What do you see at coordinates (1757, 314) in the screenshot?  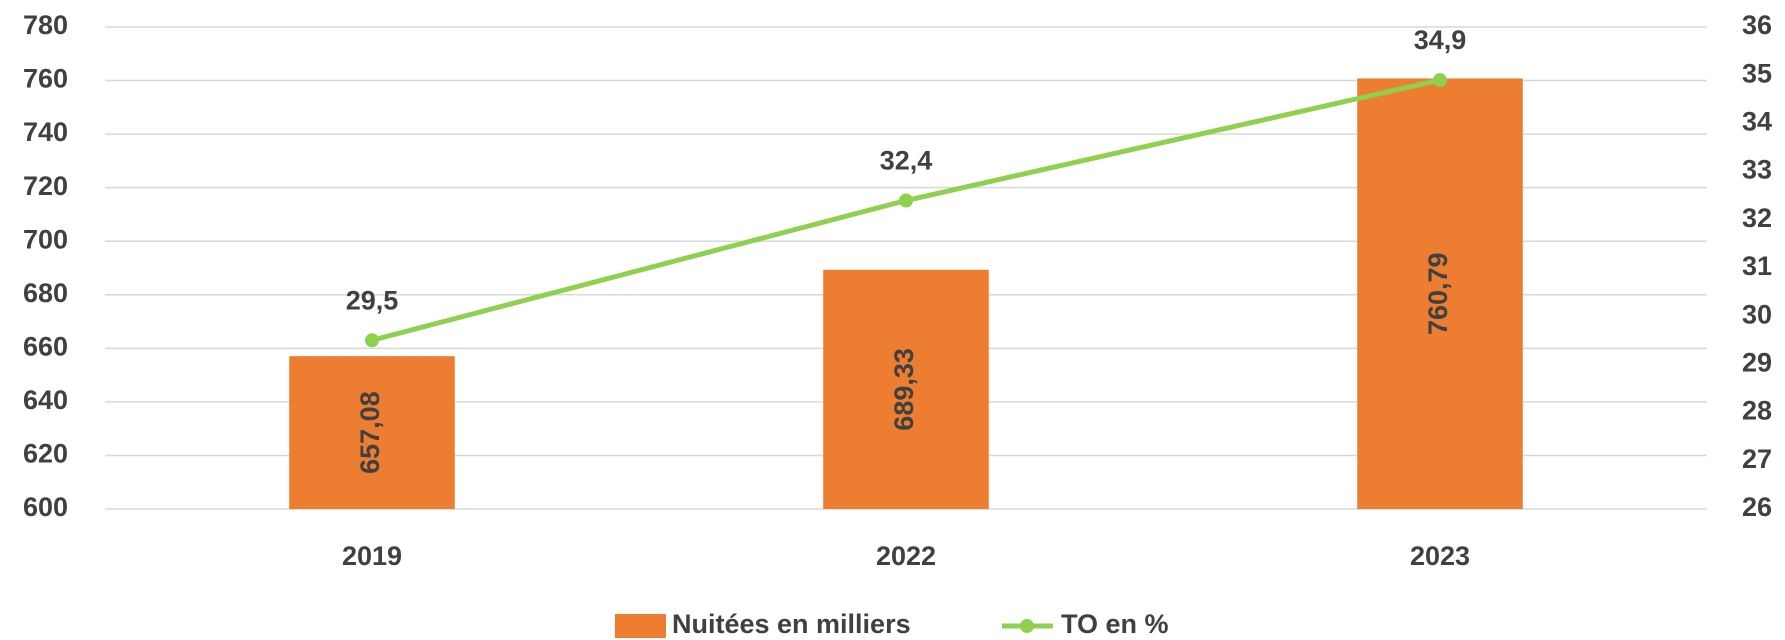 I see `y2-tick-label: 30` at bounding box center [1757, 314].